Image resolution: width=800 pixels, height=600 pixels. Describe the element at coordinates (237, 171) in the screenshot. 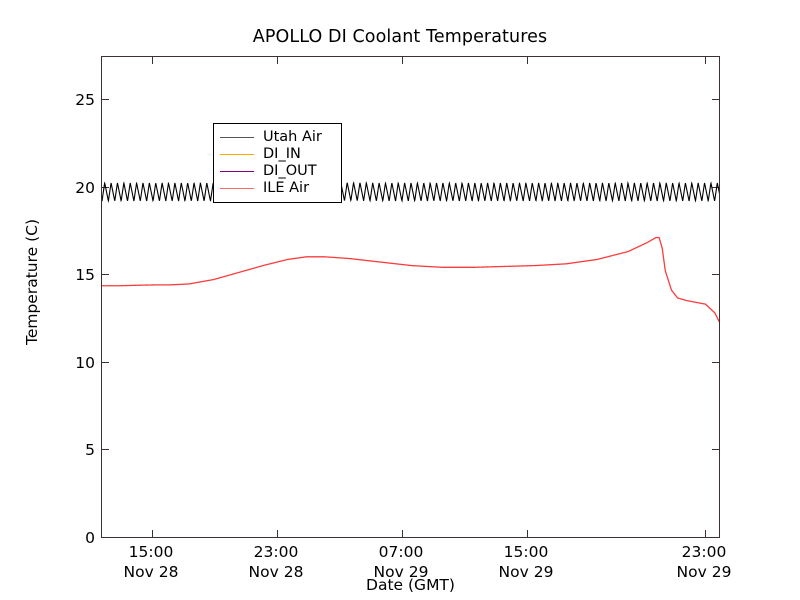

I see `legend-swatch-di-out` at that location.